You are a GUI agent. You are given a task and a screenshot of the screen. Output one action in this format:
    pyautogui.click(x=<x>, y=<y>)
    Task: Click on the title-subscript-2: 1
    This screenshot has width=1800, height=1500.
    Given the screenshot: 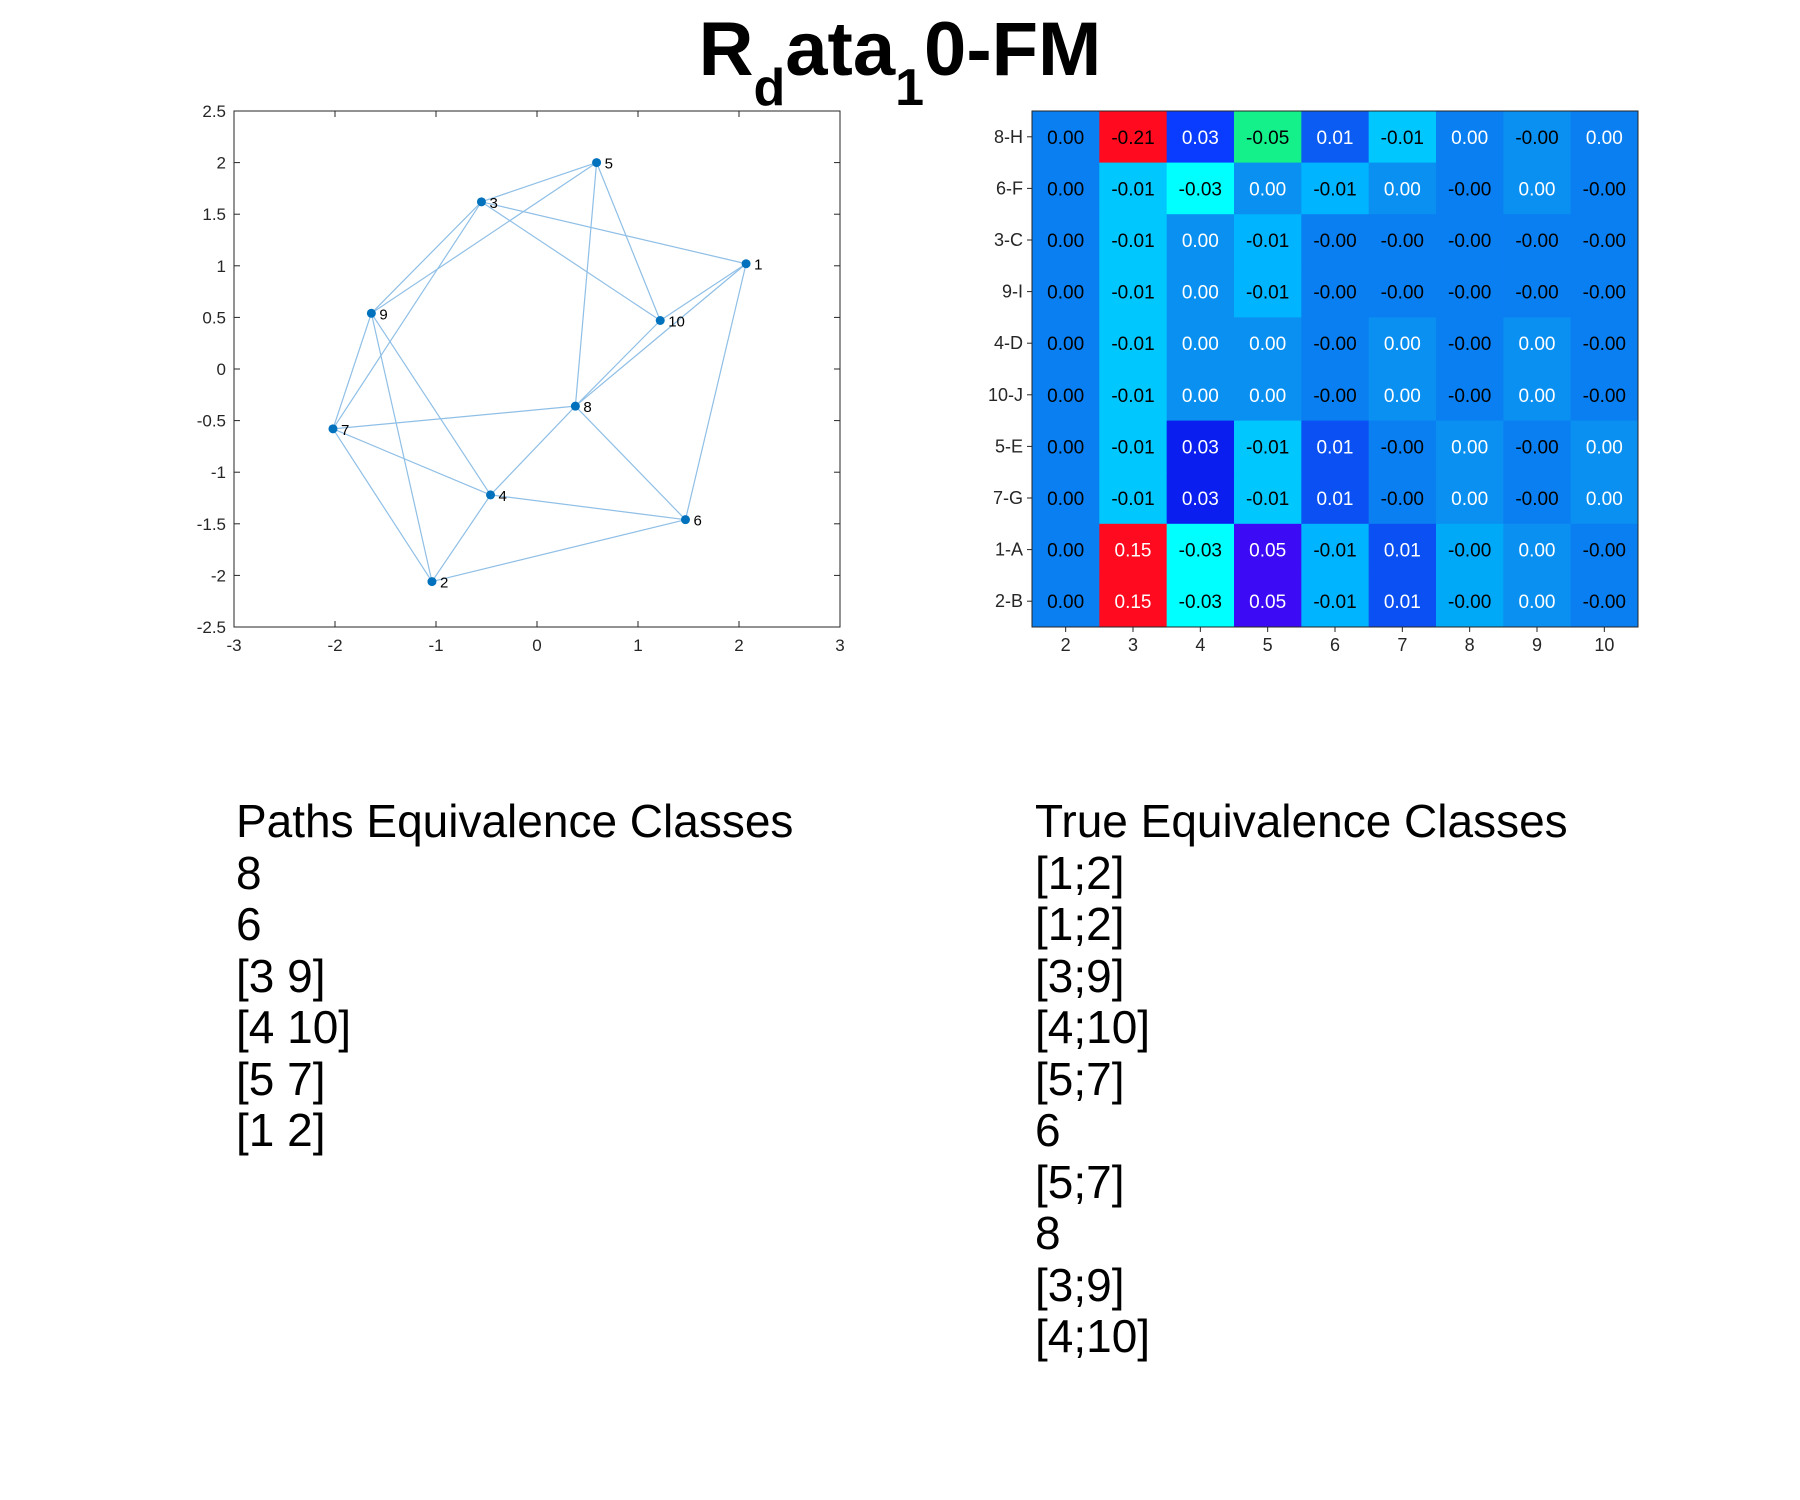 What is the action you would take?
    pyautogui.click(x=910, y=88)
    